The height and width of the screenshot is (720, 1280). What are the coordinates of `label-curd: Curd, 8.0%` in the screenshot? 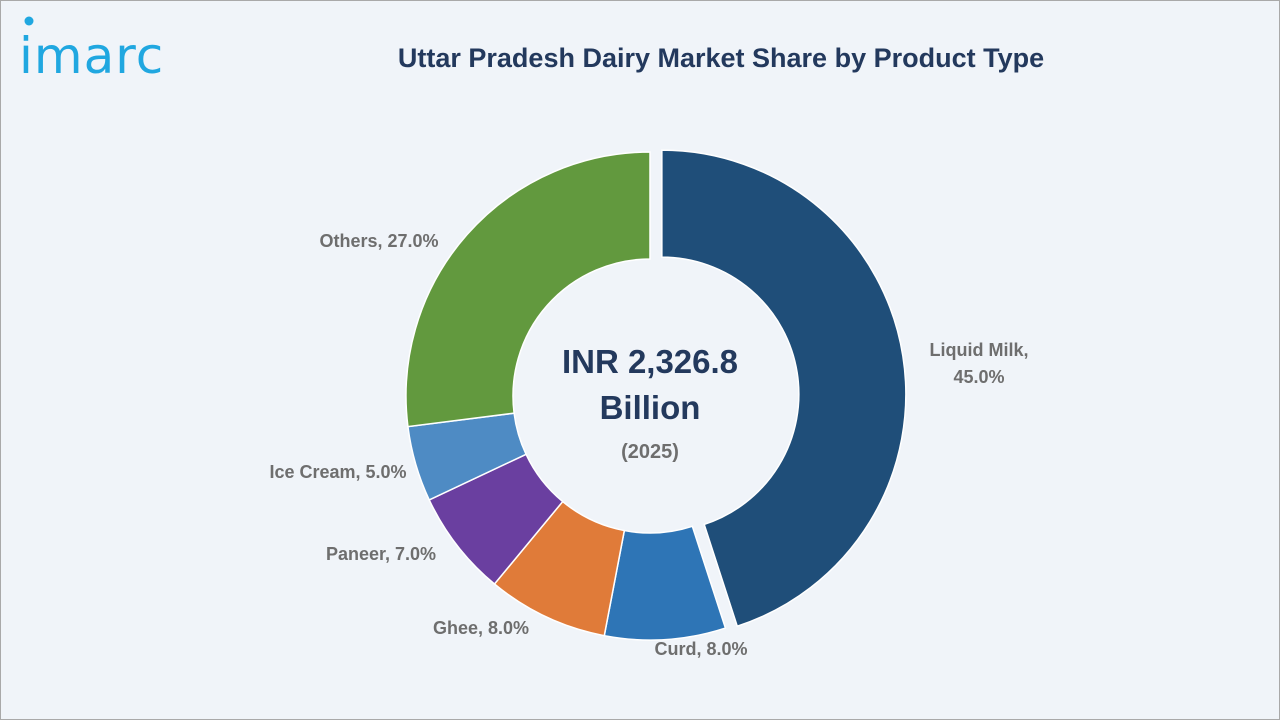 It's located at (700, 649).